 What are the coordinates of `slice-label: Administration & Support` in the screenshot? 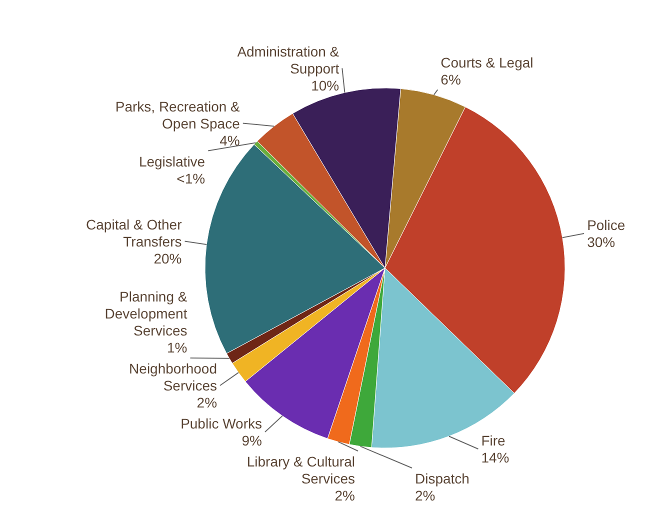 It's located at (288, 59).